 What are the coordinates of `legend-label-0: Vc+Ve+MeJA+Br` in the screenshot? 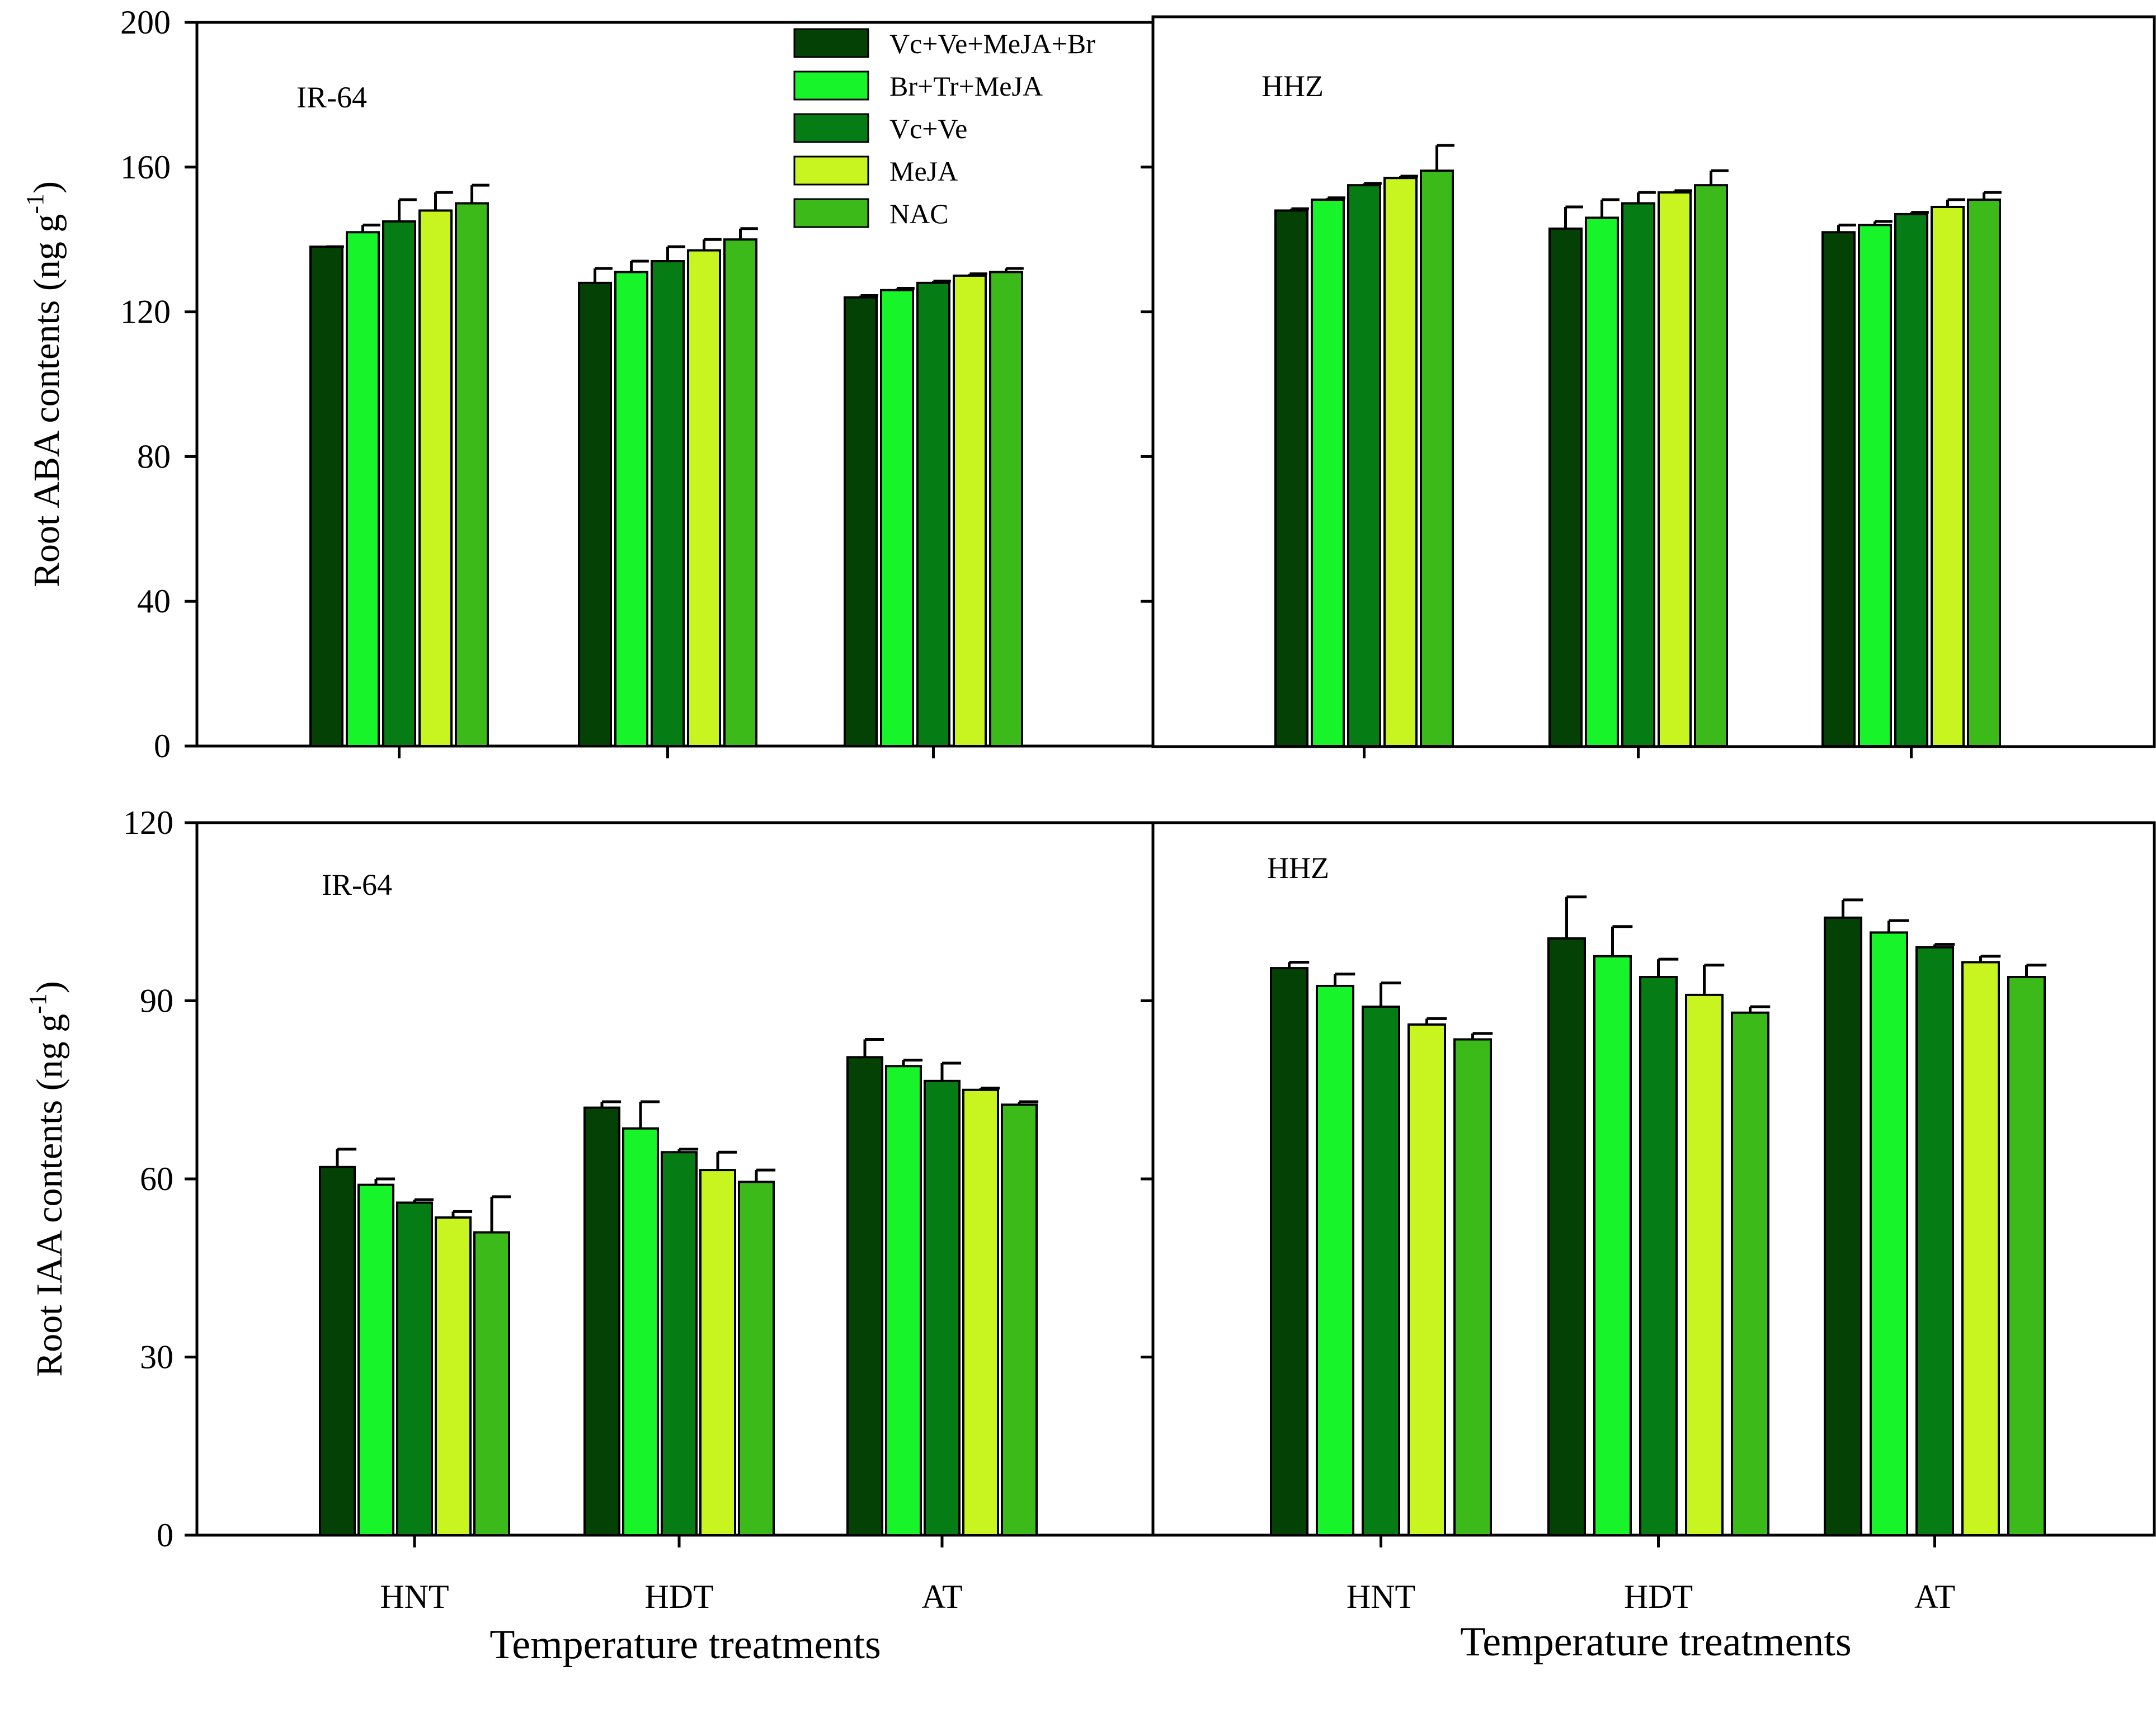 It's located at (992, 43).